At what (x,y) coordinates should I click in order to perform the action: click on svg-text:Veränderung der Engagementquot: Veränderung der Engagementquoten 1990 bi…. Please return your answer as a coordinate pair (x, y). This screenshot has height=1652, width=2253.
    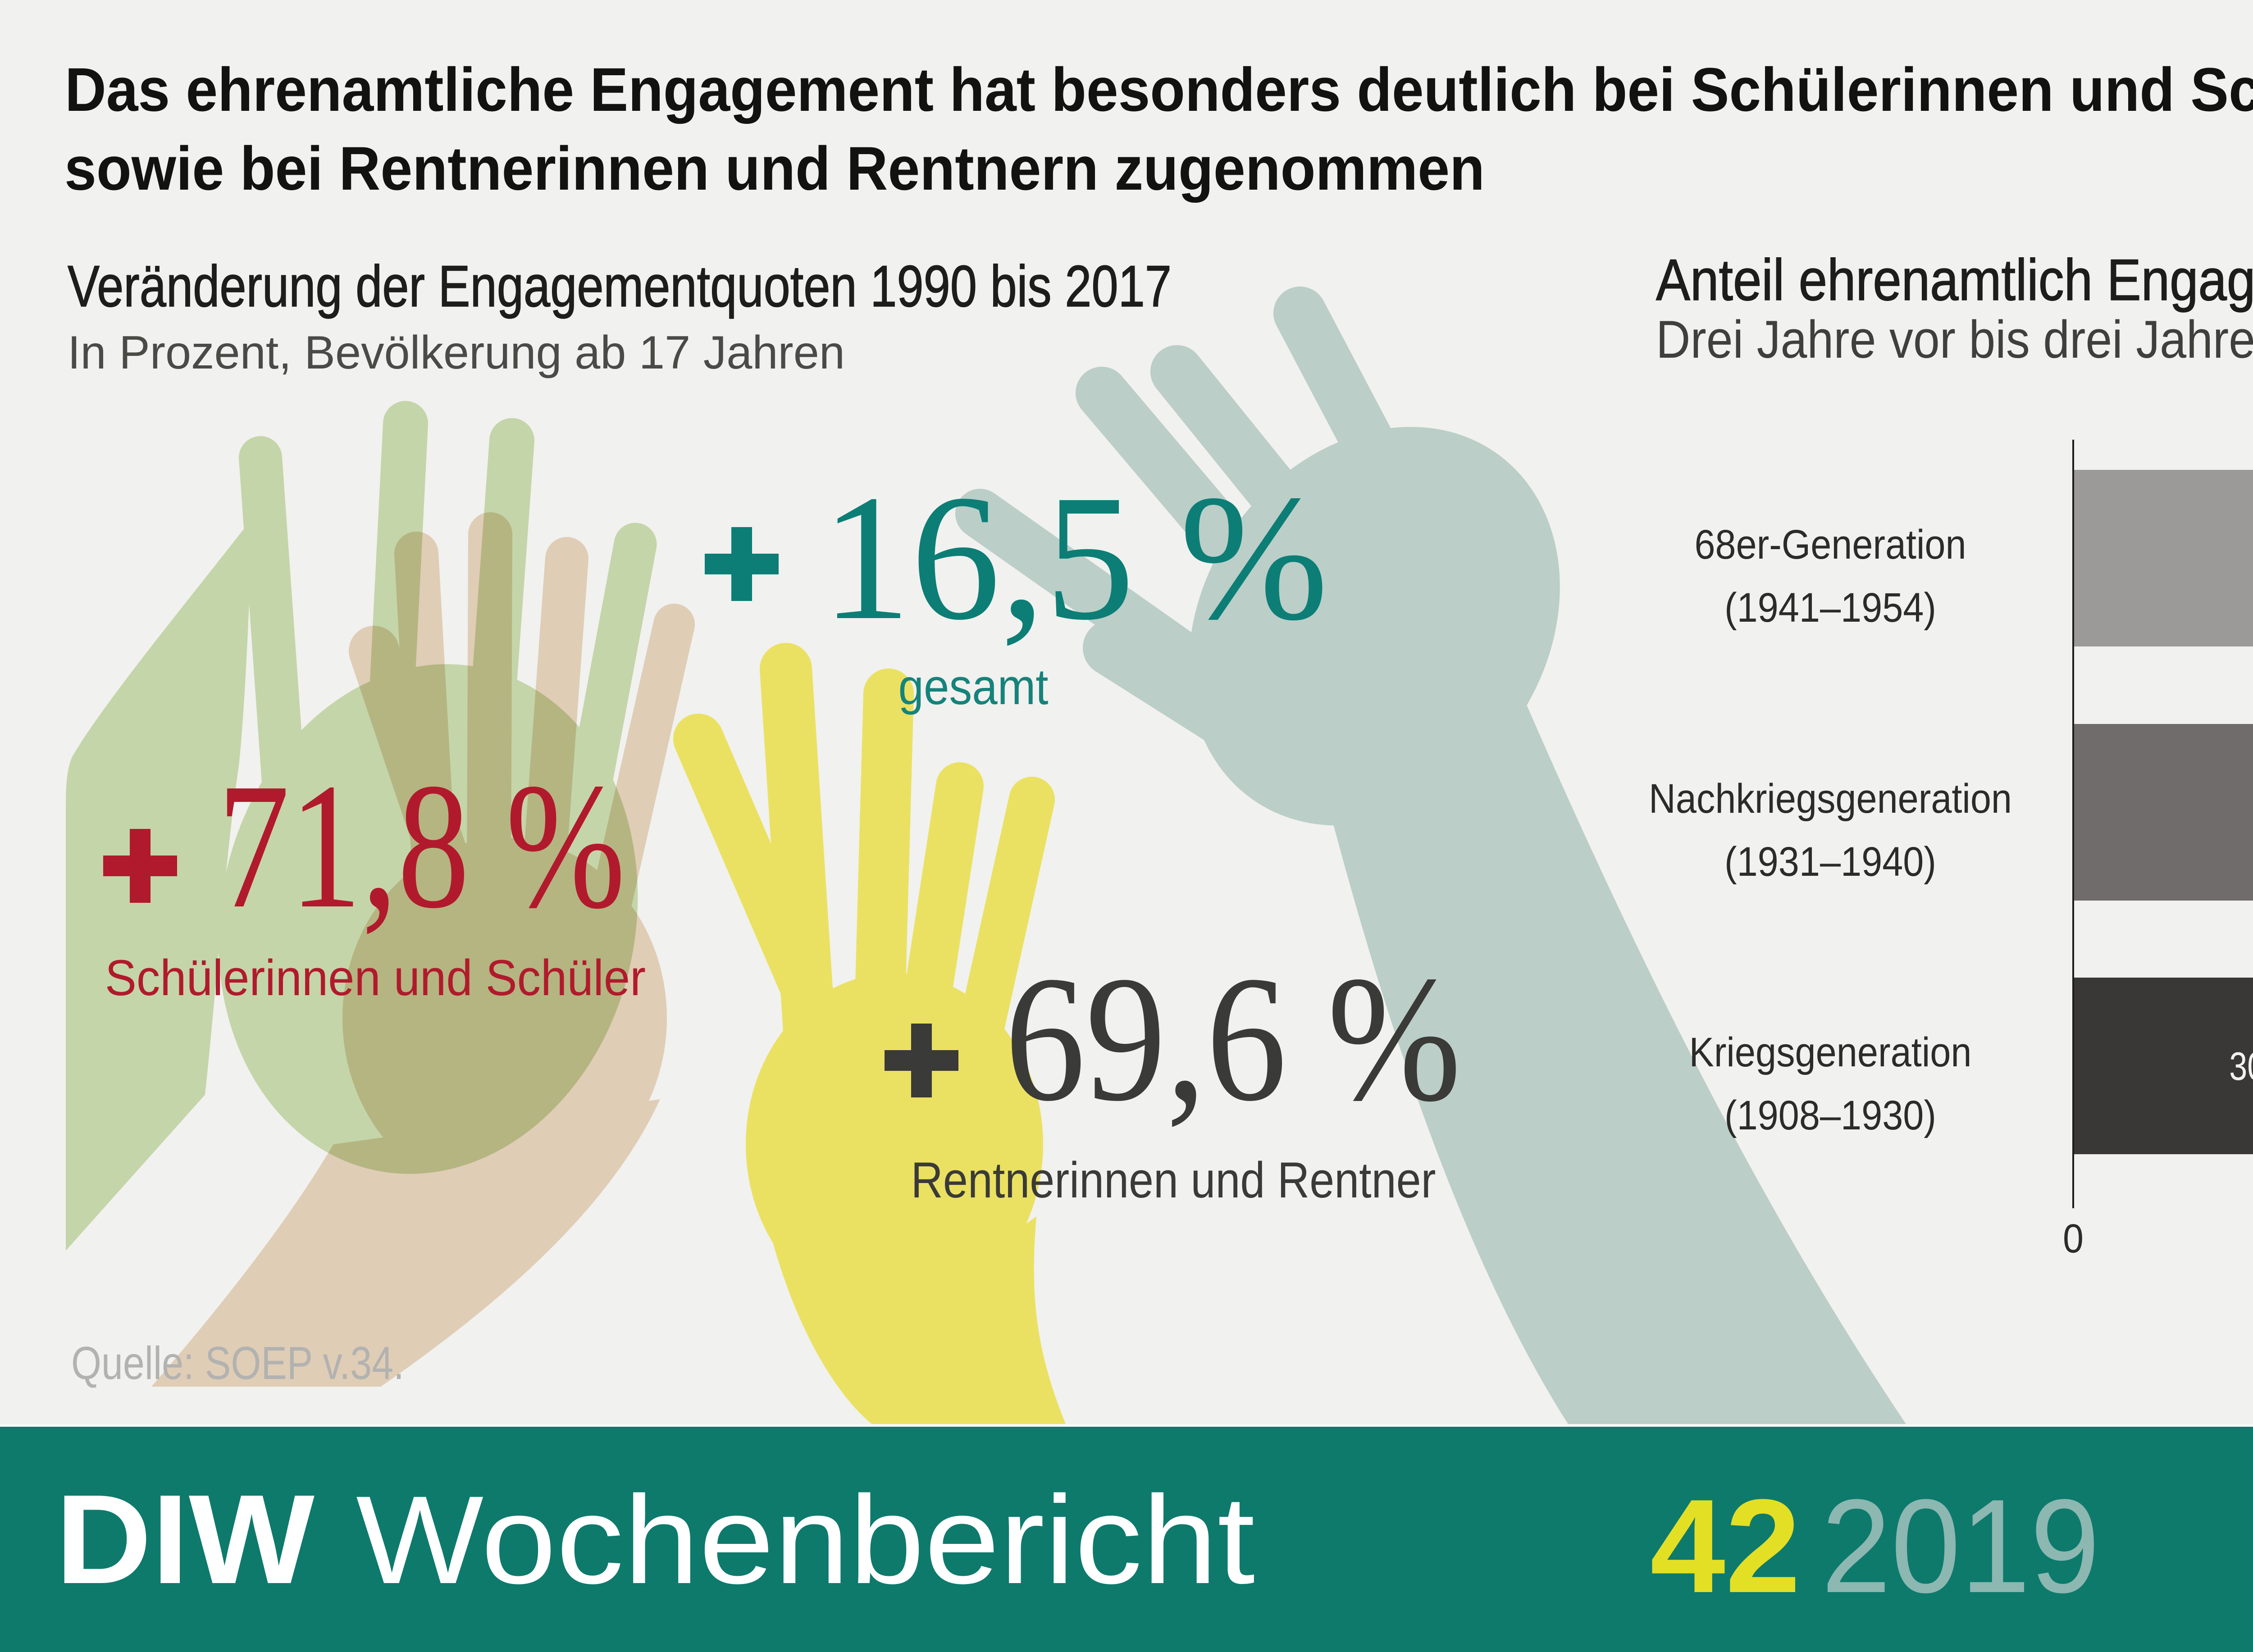
    Looking at the image, I should click on (620, 286).